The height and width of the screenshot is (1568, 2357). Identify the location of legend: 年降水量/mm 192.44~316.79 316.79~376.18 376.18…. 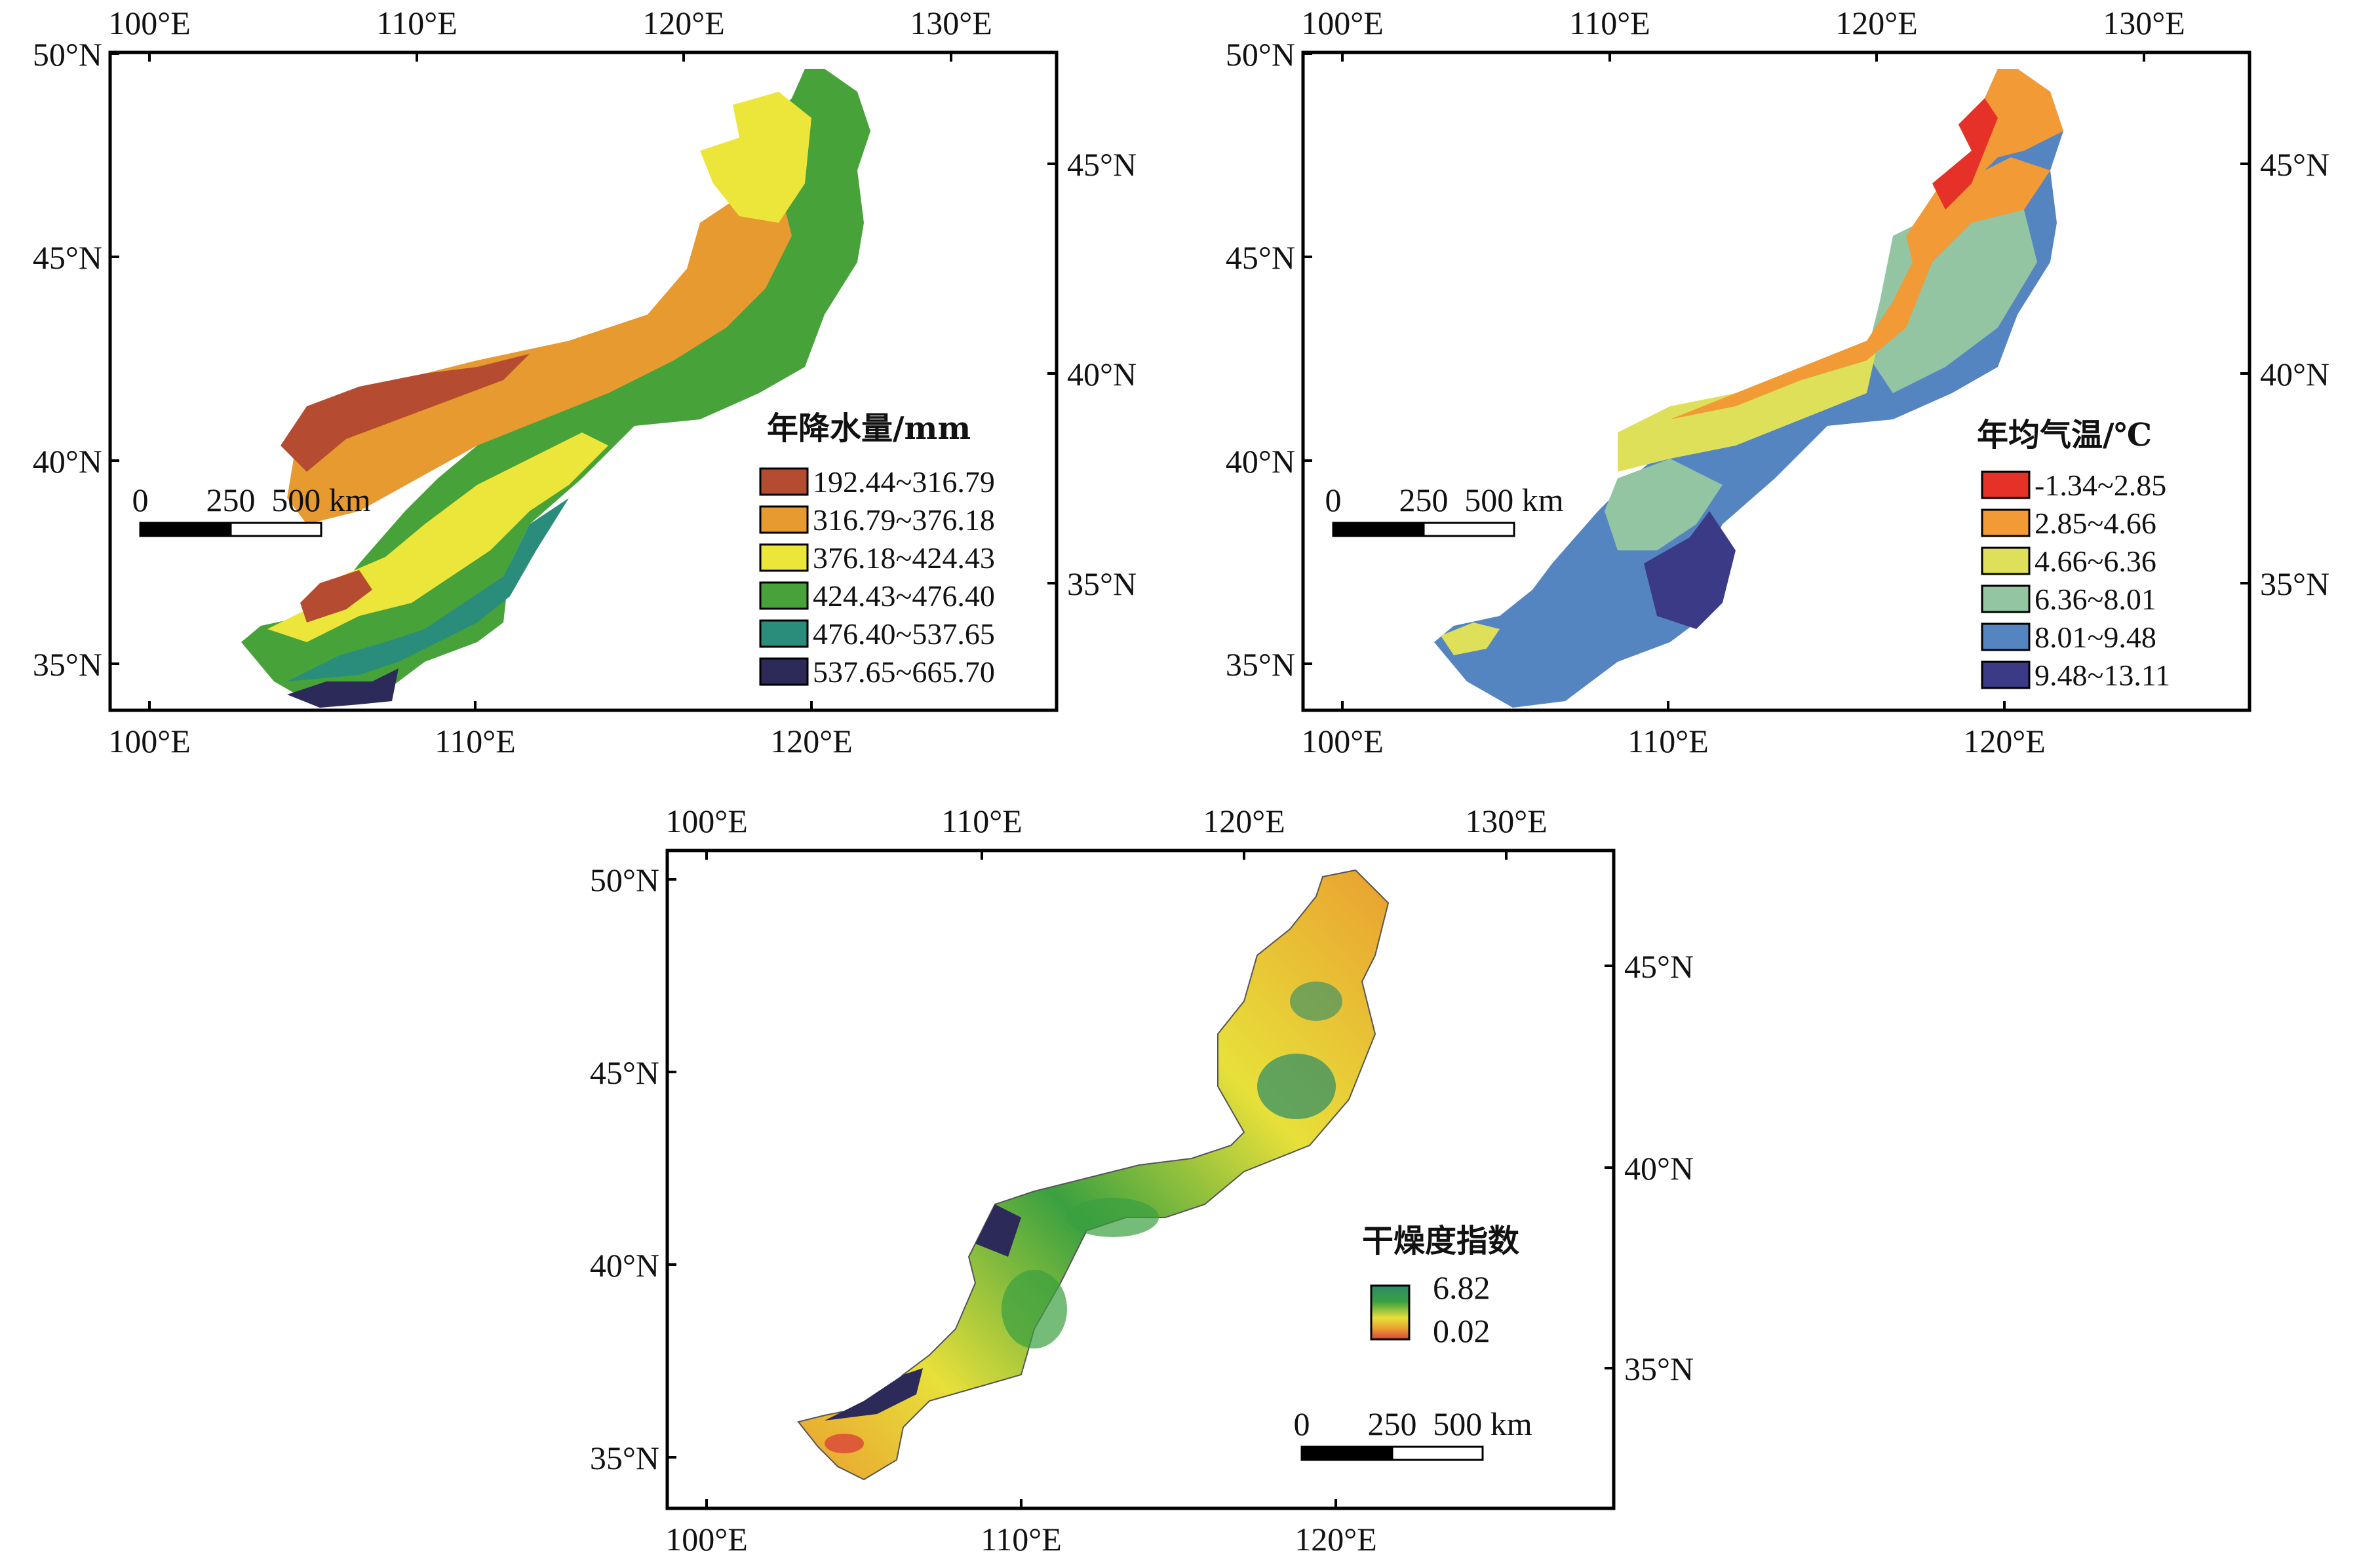
(877, 549).